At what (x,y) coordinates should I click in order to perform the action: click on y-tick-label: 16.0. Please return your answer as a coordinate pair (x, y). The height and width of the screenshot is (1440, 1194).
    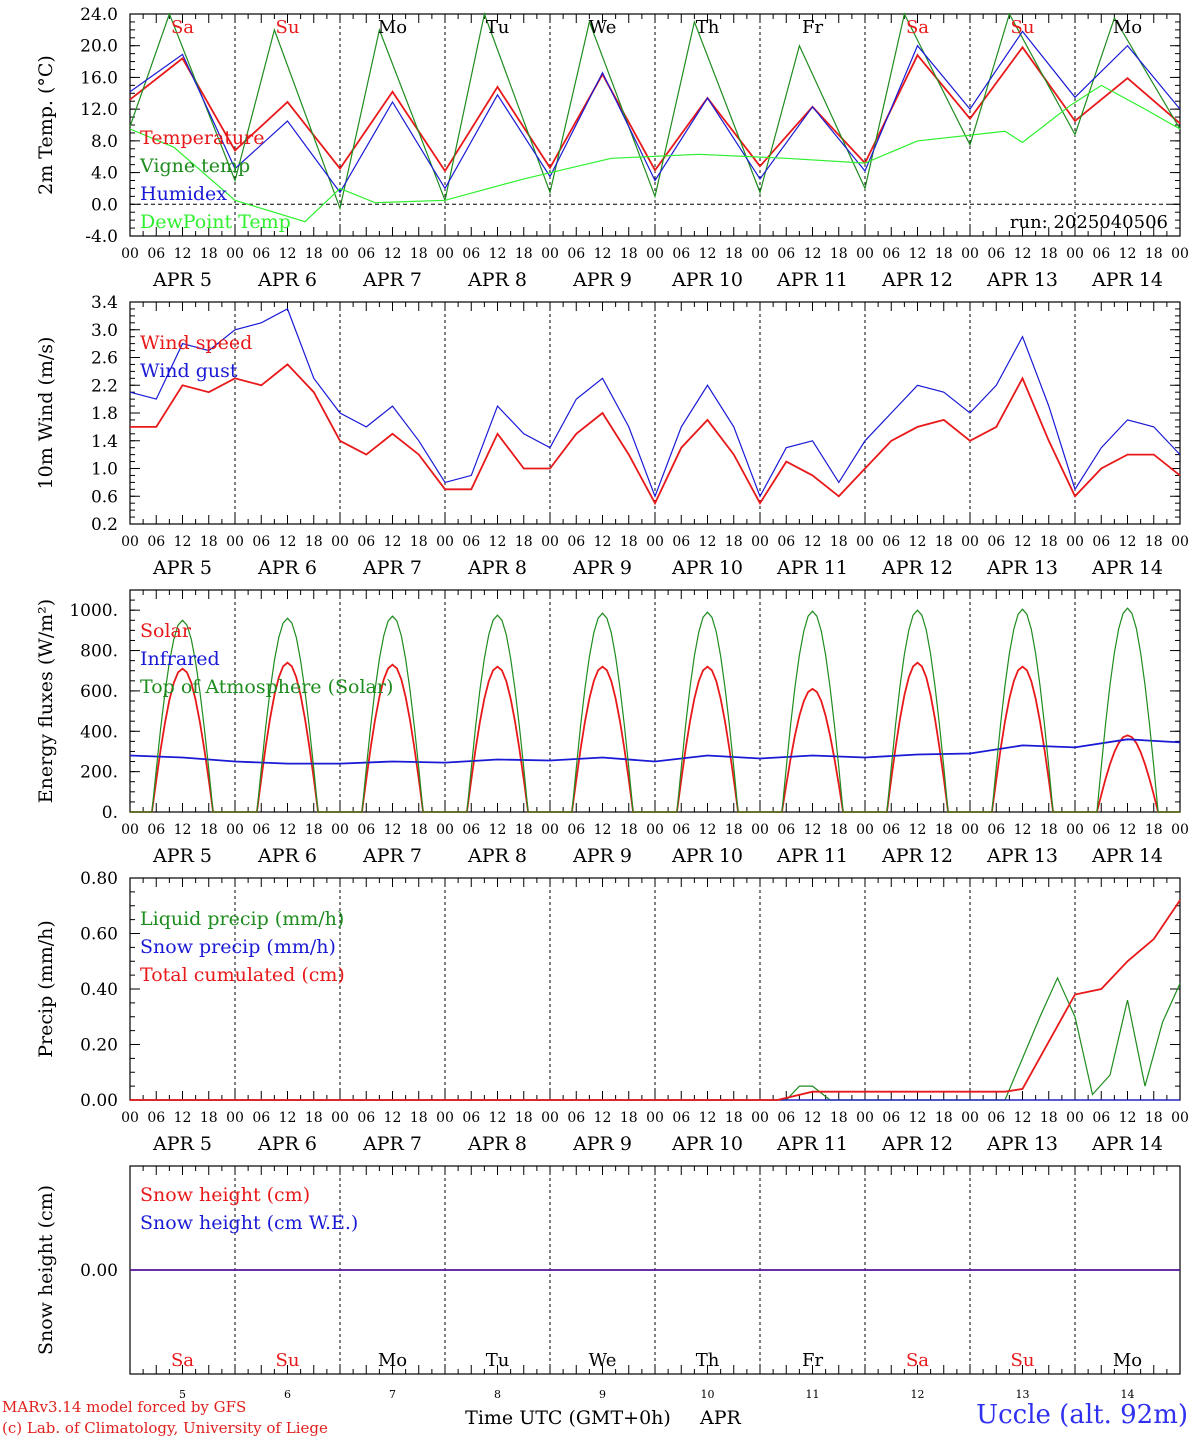
    Looking at the image, I should click on (99, 78).